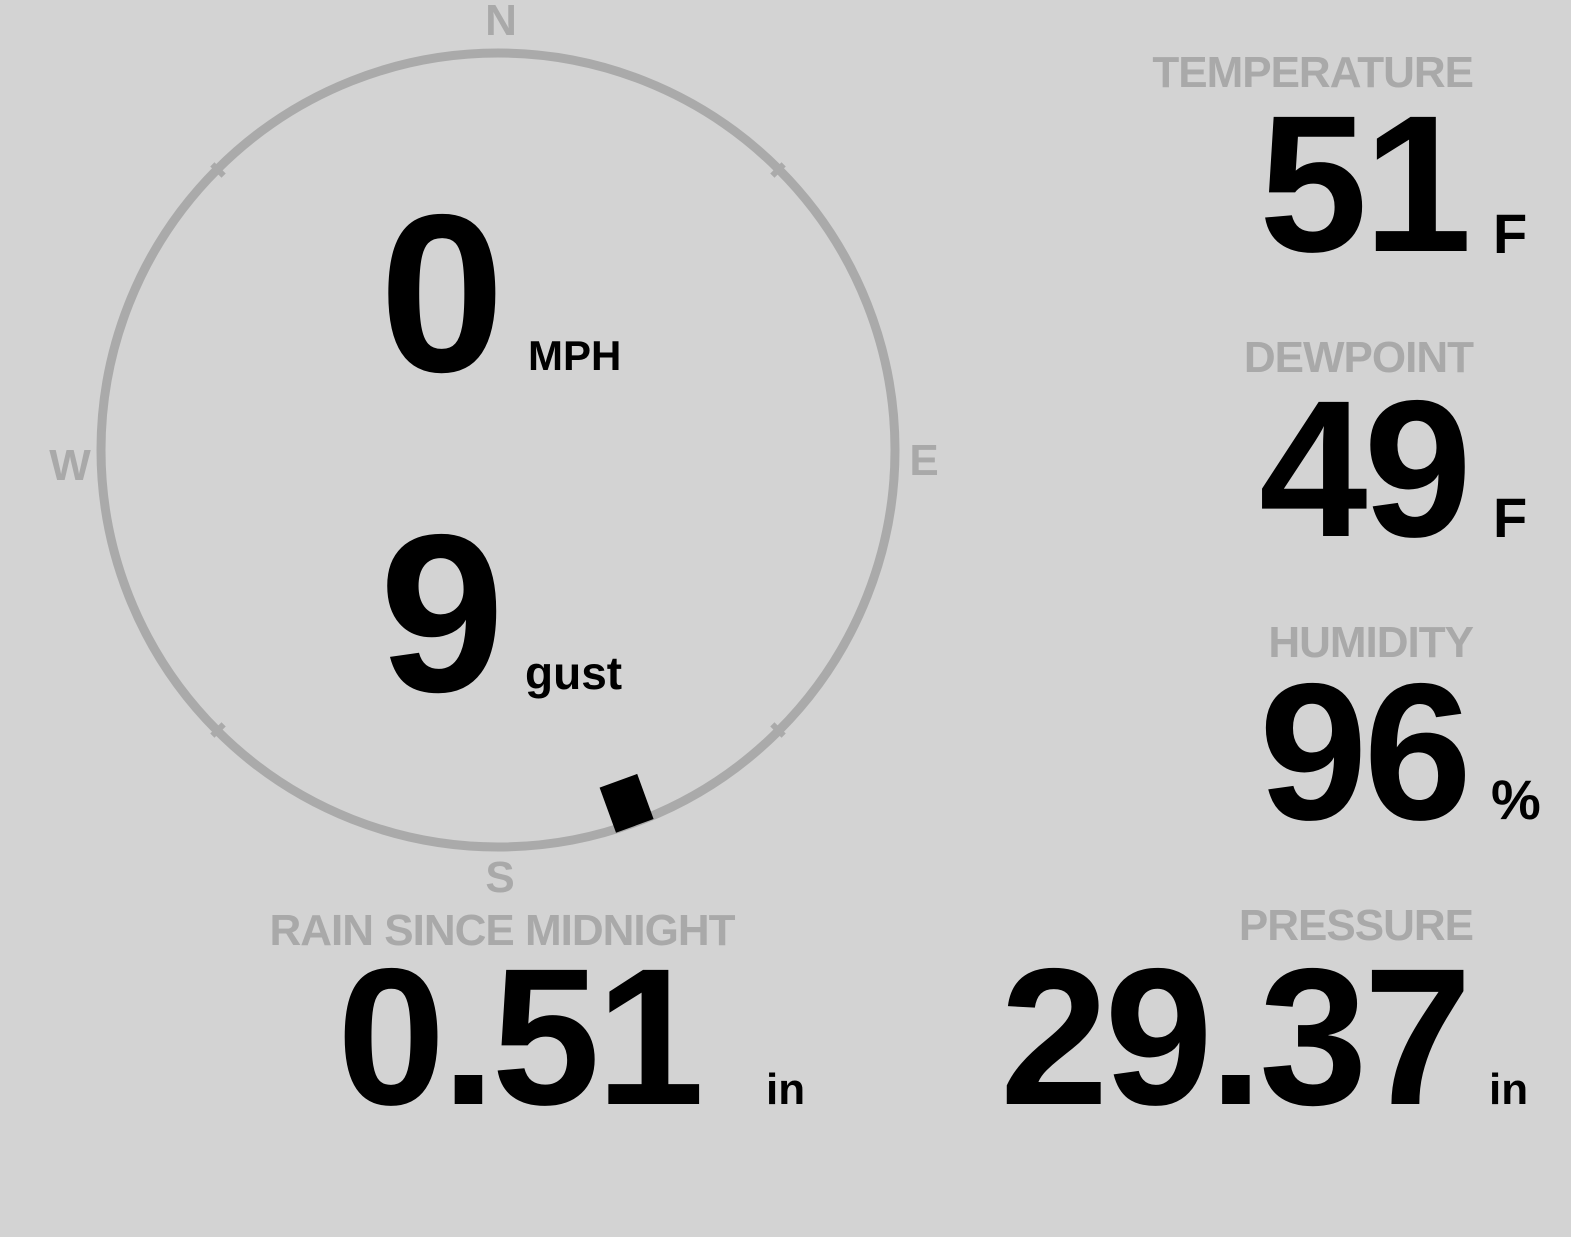 The height and width of the screenshot is (1237, 1571). What do you see at coordinates (500, 877) in the screenshot?
I see `compass-south-label: S` at bounding box center [500, 877].